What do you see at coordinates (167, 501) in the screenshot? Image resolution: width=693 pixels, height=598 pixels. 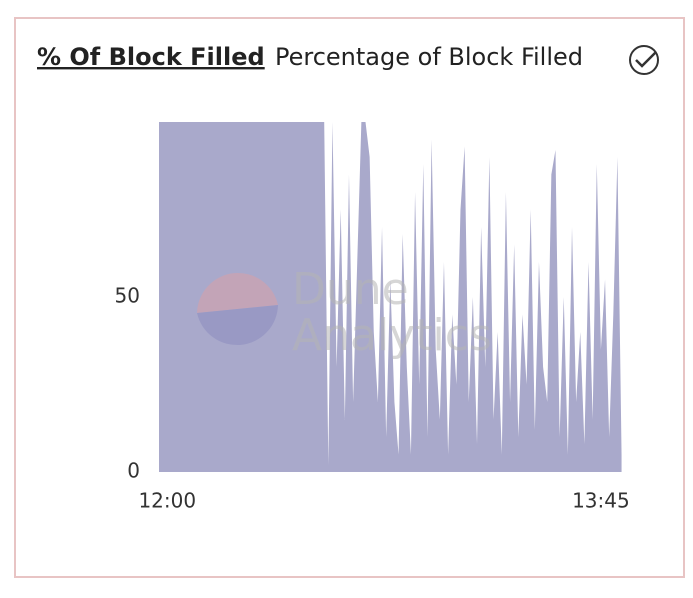 I see `x-tick-label: 12:00` at bounding box center [167, 501].